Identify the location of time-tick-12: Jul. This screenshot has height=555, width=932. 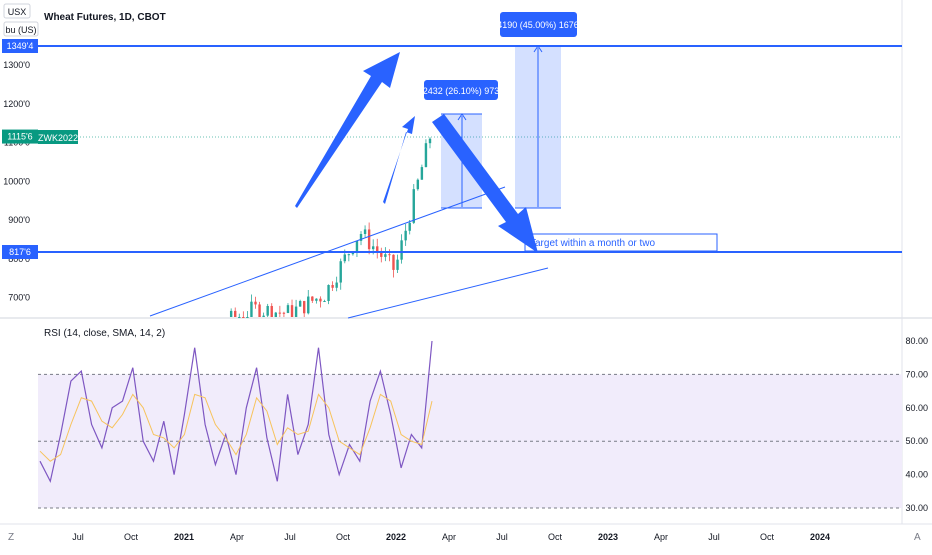
(714, 537).